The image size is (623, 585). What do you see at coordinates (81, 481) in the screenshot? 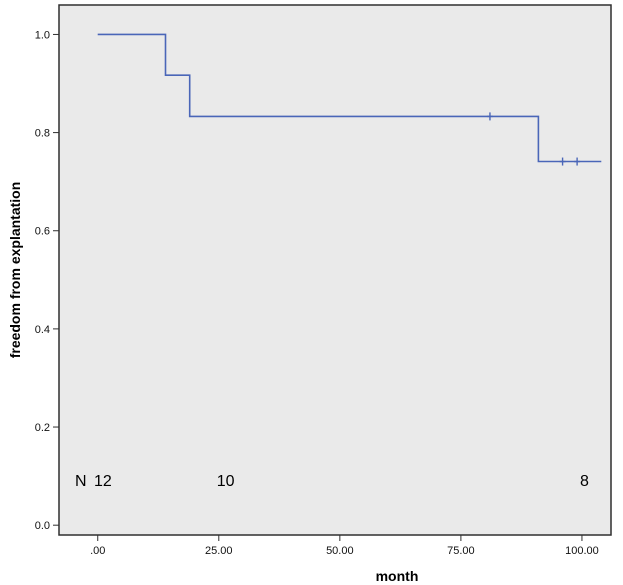
I see `risk-prefix-label: N` at bounding box center [81, 481].